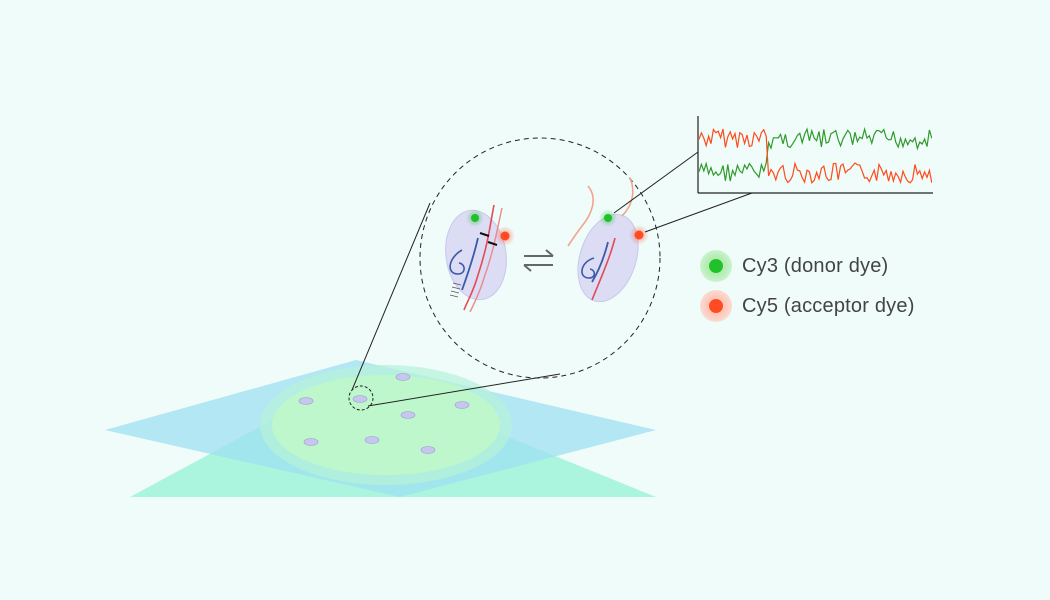 This screenshot has width=1050, height=600. What do you see at coordinates (716, 306) in the screenshot?
I see `cy5-legend-dot` at bounding box center [716, 306].